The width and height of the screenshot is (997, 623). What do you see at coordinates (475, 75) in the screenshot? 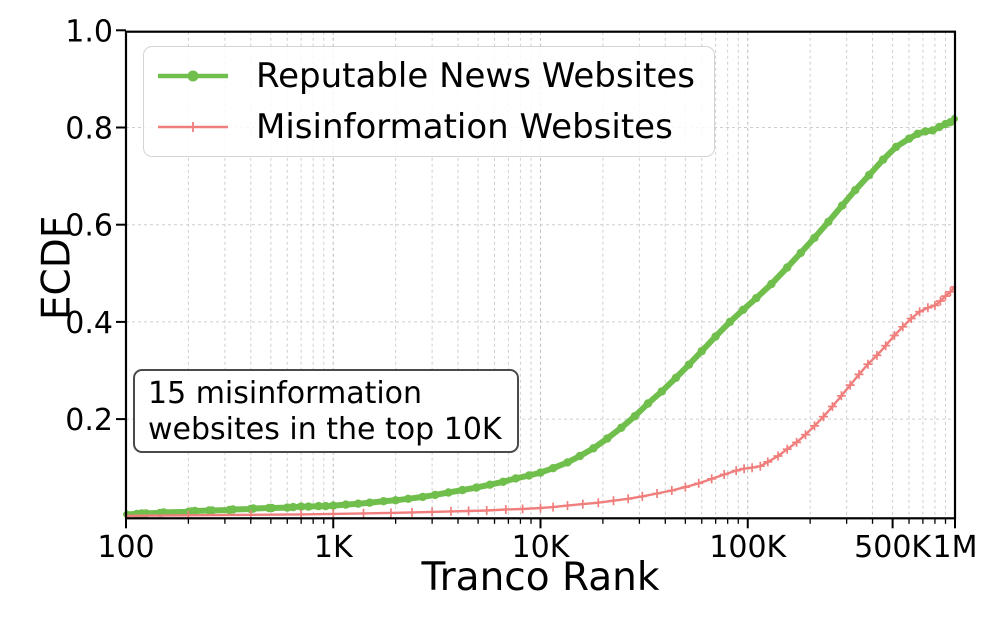
I see `legend-label-reputable: Reputable News Websites` at bounding box center [475, 75].